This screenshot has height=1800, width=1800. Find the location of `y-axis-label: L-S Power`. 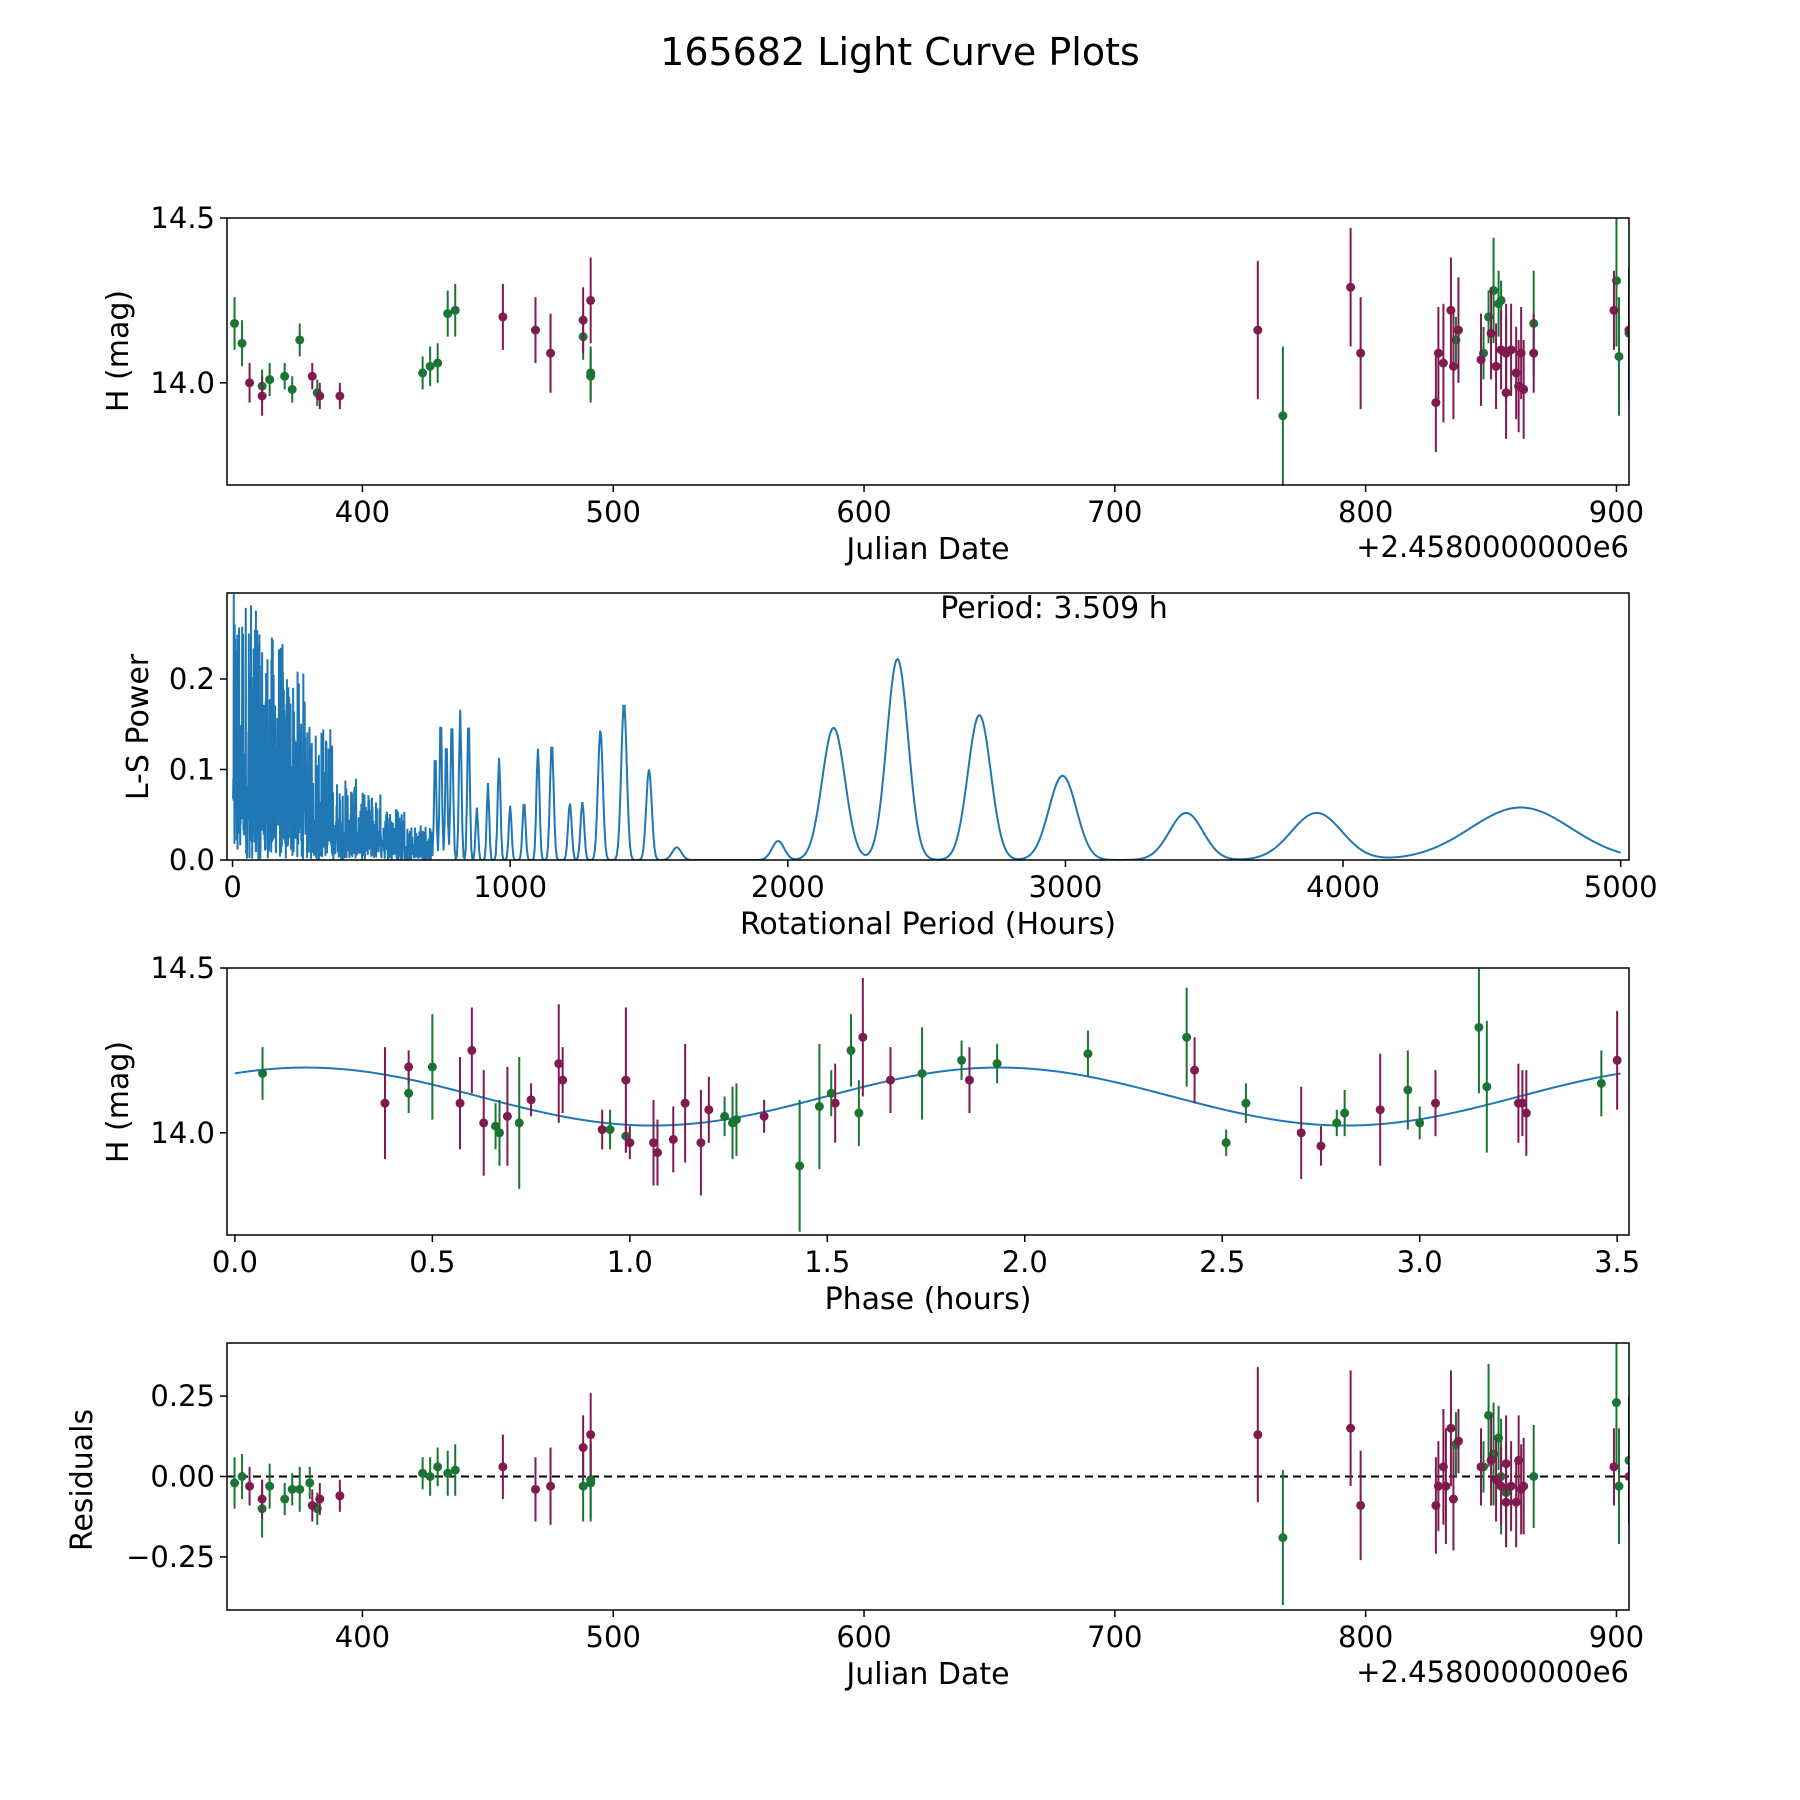

y-axis-label: L-S Power is located at coordinates (138, 726).